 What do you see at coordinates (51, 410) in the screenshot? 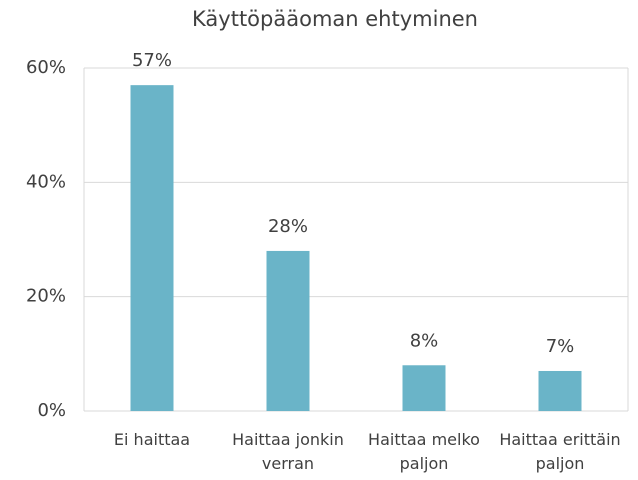
I see `y-tick-label: 0%` at bounding box center [51, 410].